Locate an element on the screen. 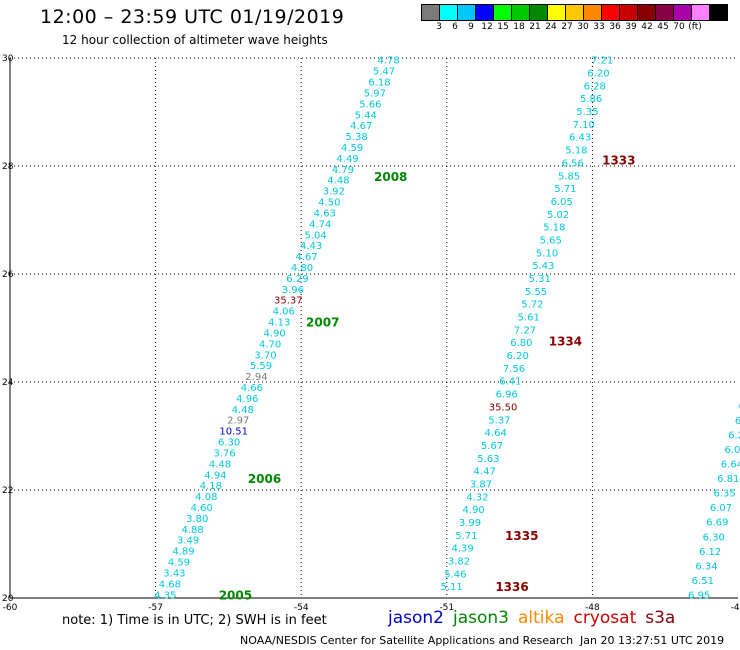 Image resolution: width=740 pixels, height=650 pixels. orbit-pass-label: 1336 is located at coordinates (511, 587).